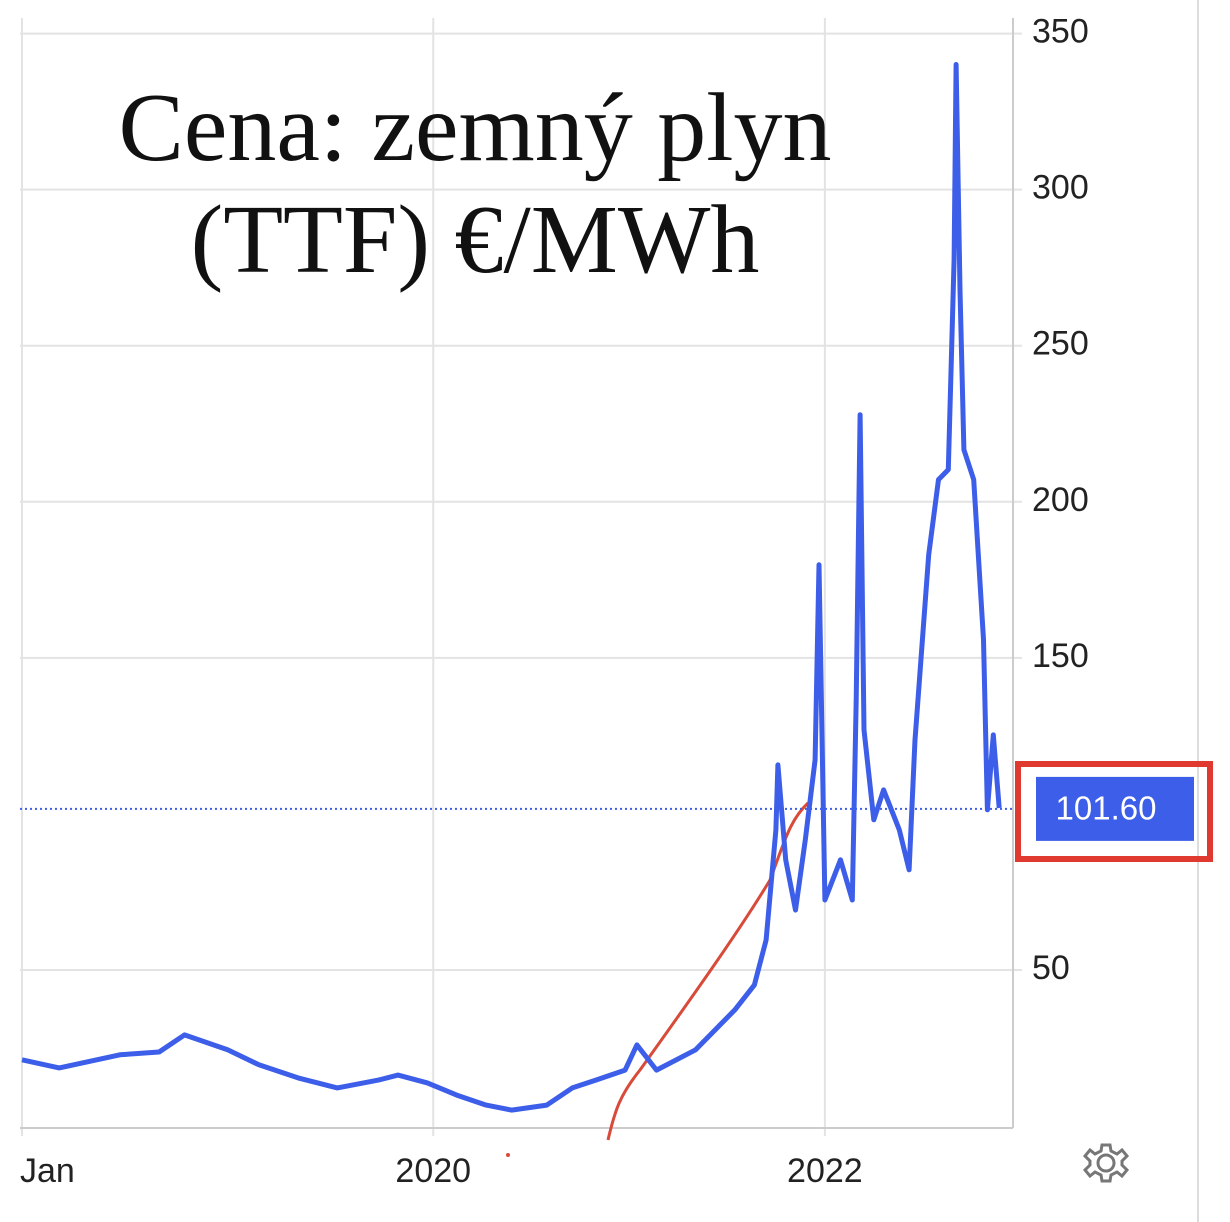 This screenshot has height=1222, width=1230. I want to click on last-value-label: 101.60, so click(1106, 808).